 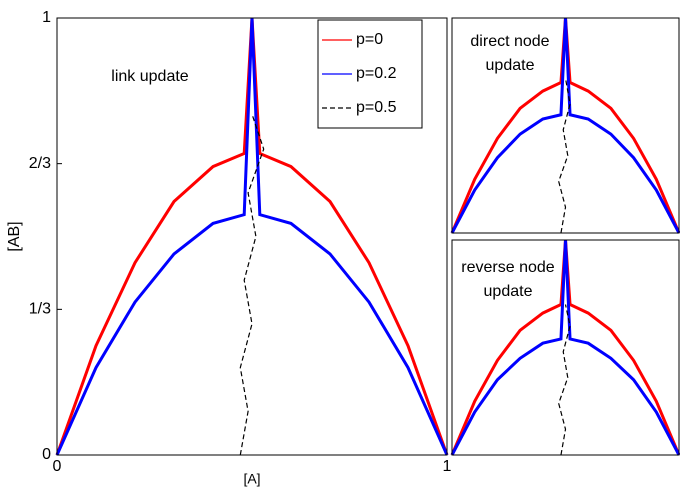 I want to click on x-tick-label: 0, so click(x=57, y=466).